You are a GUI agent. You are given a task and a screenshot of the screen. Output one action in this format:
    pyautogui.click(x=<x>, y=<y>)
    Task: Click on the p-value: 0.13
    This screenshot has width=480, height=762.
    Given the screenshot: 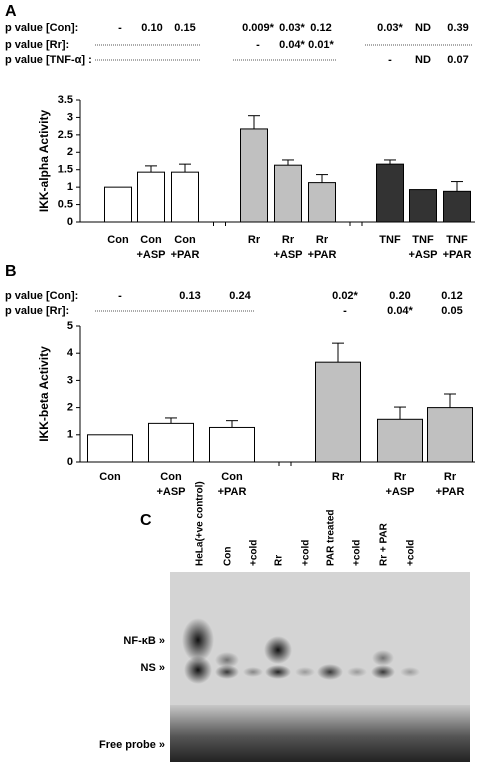 What is the action you would take?
    pyautogui.click(x=189, y=296)
    